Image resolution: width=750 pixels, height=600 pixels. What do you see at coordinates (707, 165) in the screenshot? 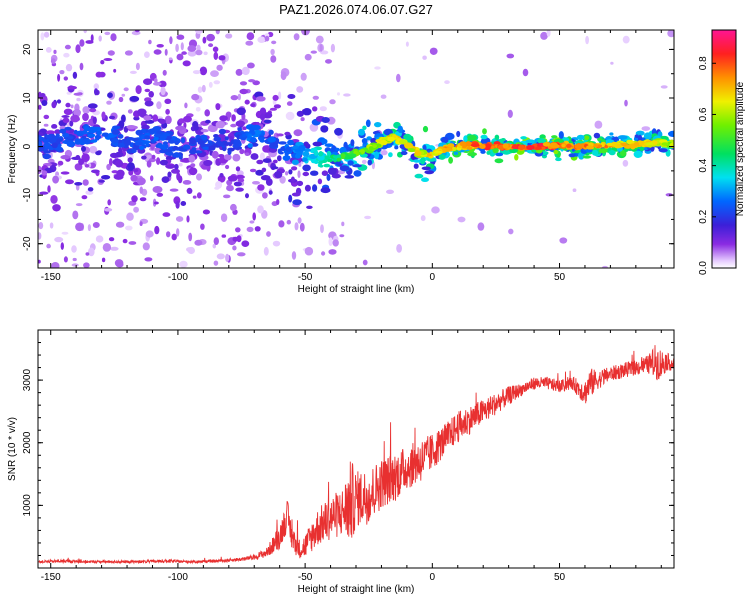
I see `colorbar-ticks: 0.0 0.2 0.4 0.6 0.8` at bounding box center [707, 165].